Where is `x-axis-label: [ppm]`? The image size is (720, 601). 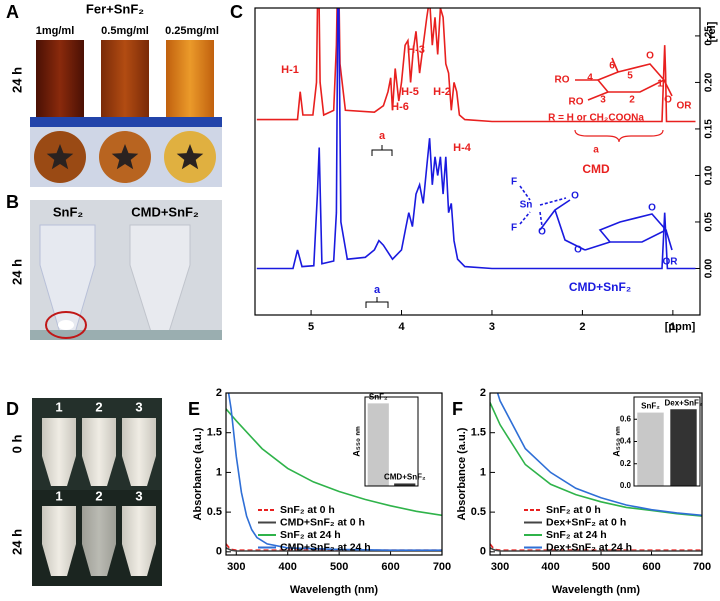 x-axis-label: [ppm] is located at coordinates (680, 327).